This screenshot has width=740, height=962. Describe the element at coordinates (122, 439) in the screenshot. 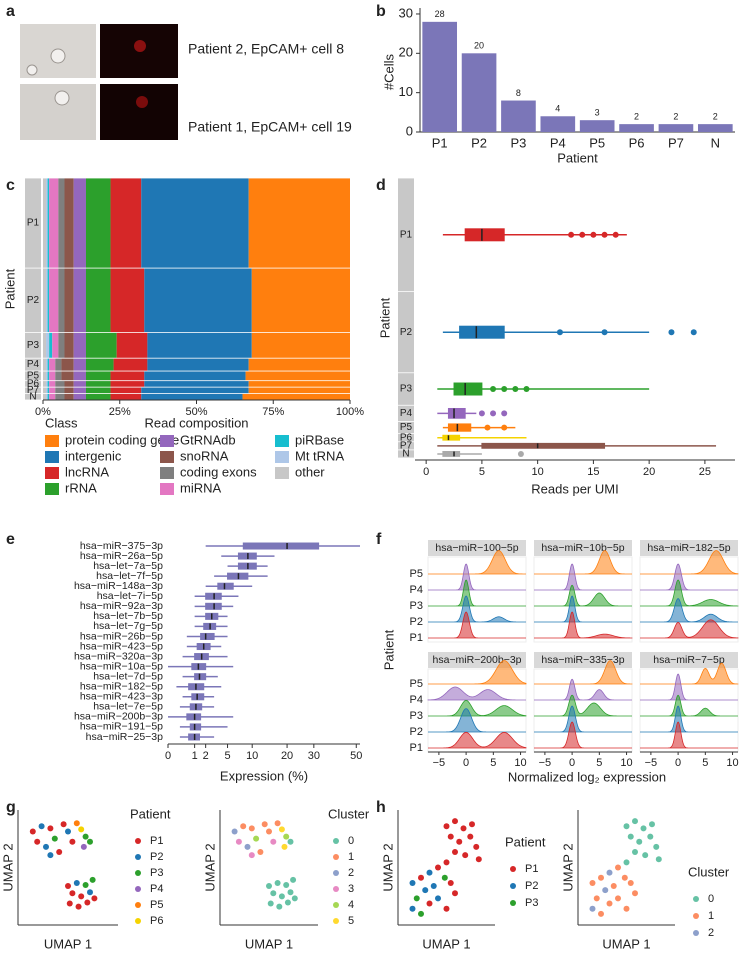

I see `legend-label: protein coding gene` at that location.